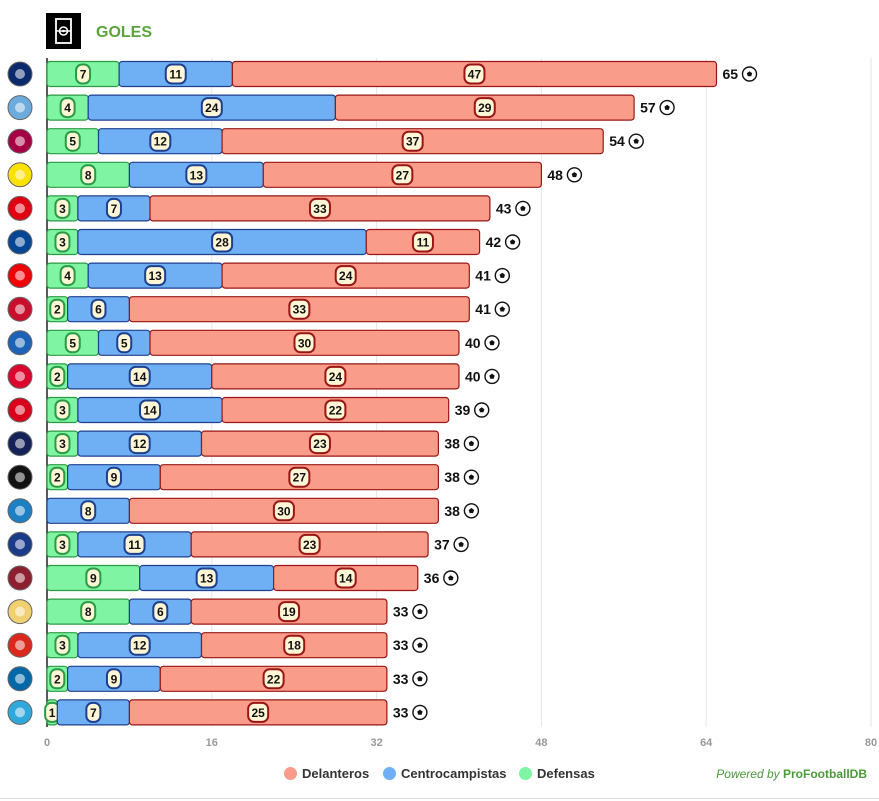 The width and height of the screenshot is (879, 801). What do you see at coordinates (62, 243) in the screenshot?
I see `bar-value-label: 3` at bounding box center [62, 243].